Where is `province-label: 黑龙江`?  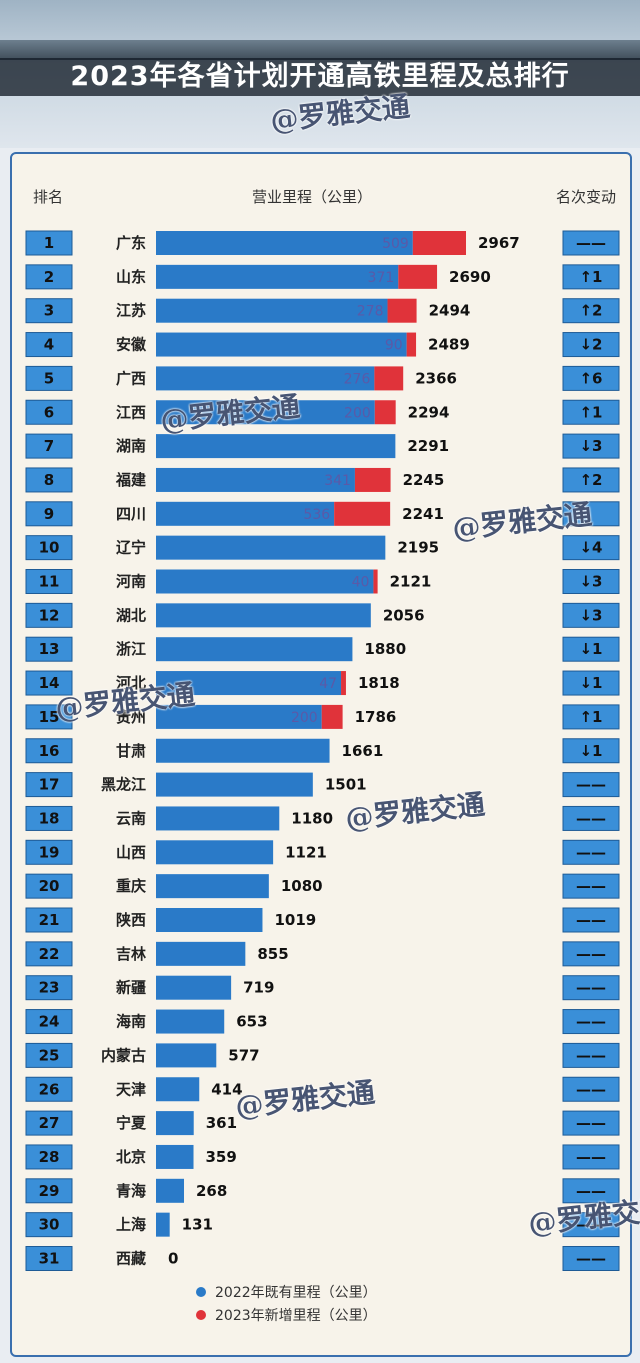
province-label: 黑龙江 is located at coordinates (123, 785).